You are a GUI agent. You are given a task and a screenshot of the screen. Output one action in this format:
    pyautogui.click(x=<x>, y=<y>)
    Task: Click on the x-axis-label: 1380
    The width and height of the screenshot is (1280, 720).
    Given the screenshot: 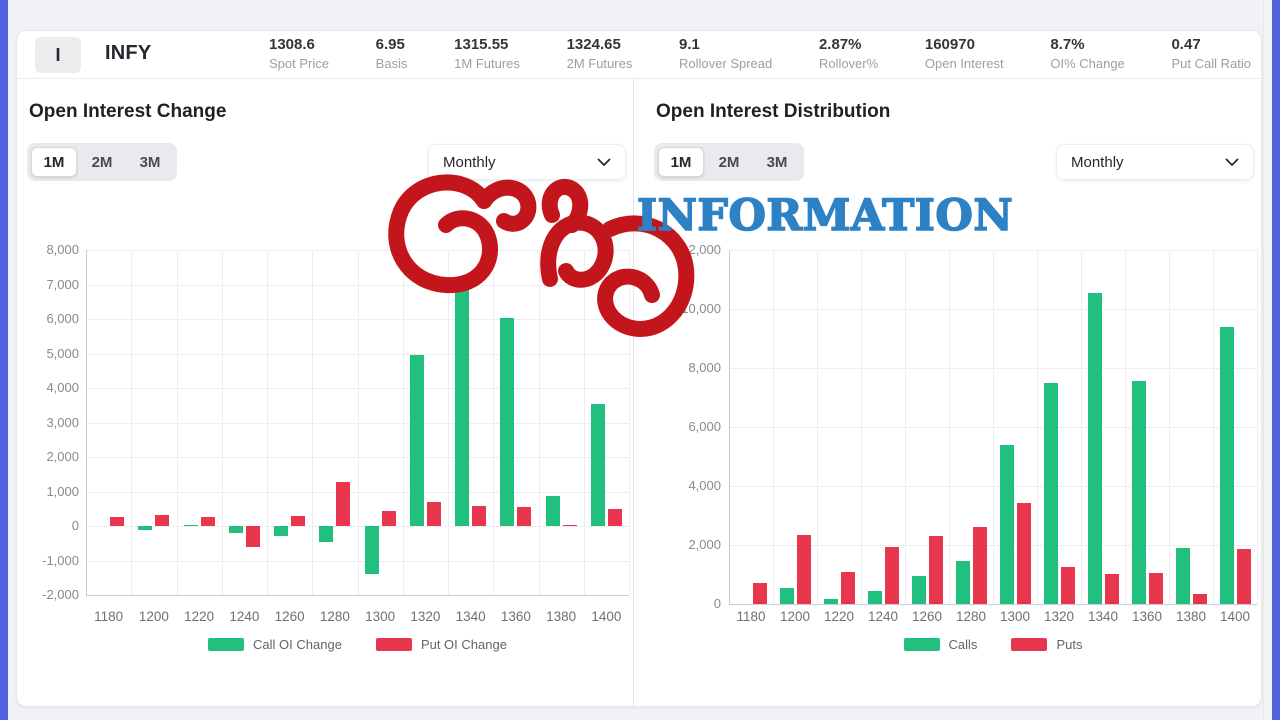 What is the action you would take?
    pyautogui.click(x=561, y=616)
    